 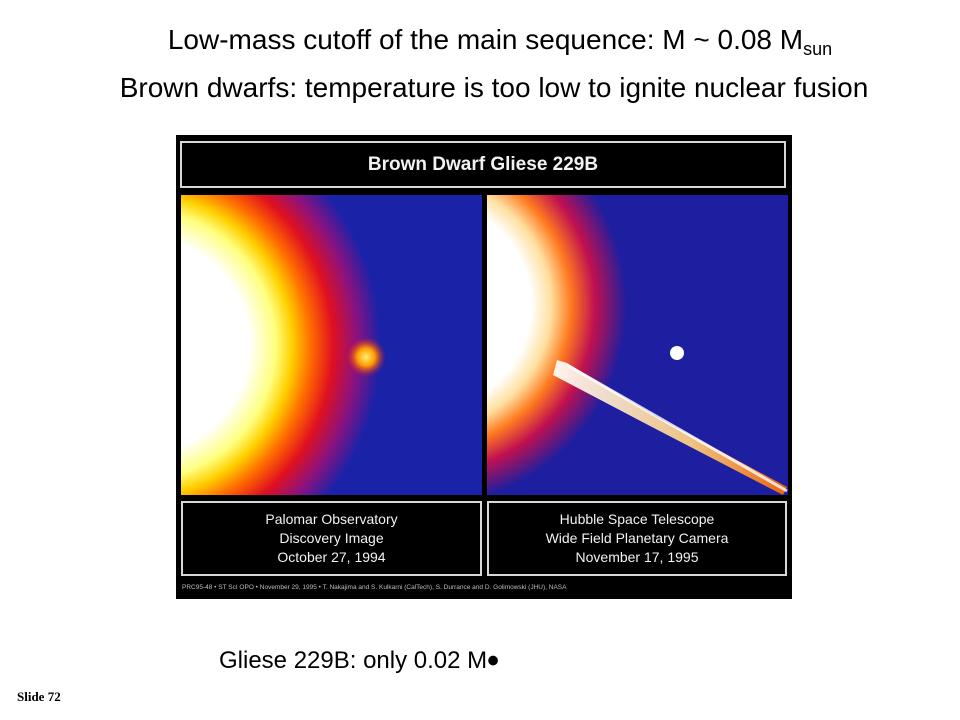 I want to click on caption-line: October 27, 1994, so click(x=331, y=557).